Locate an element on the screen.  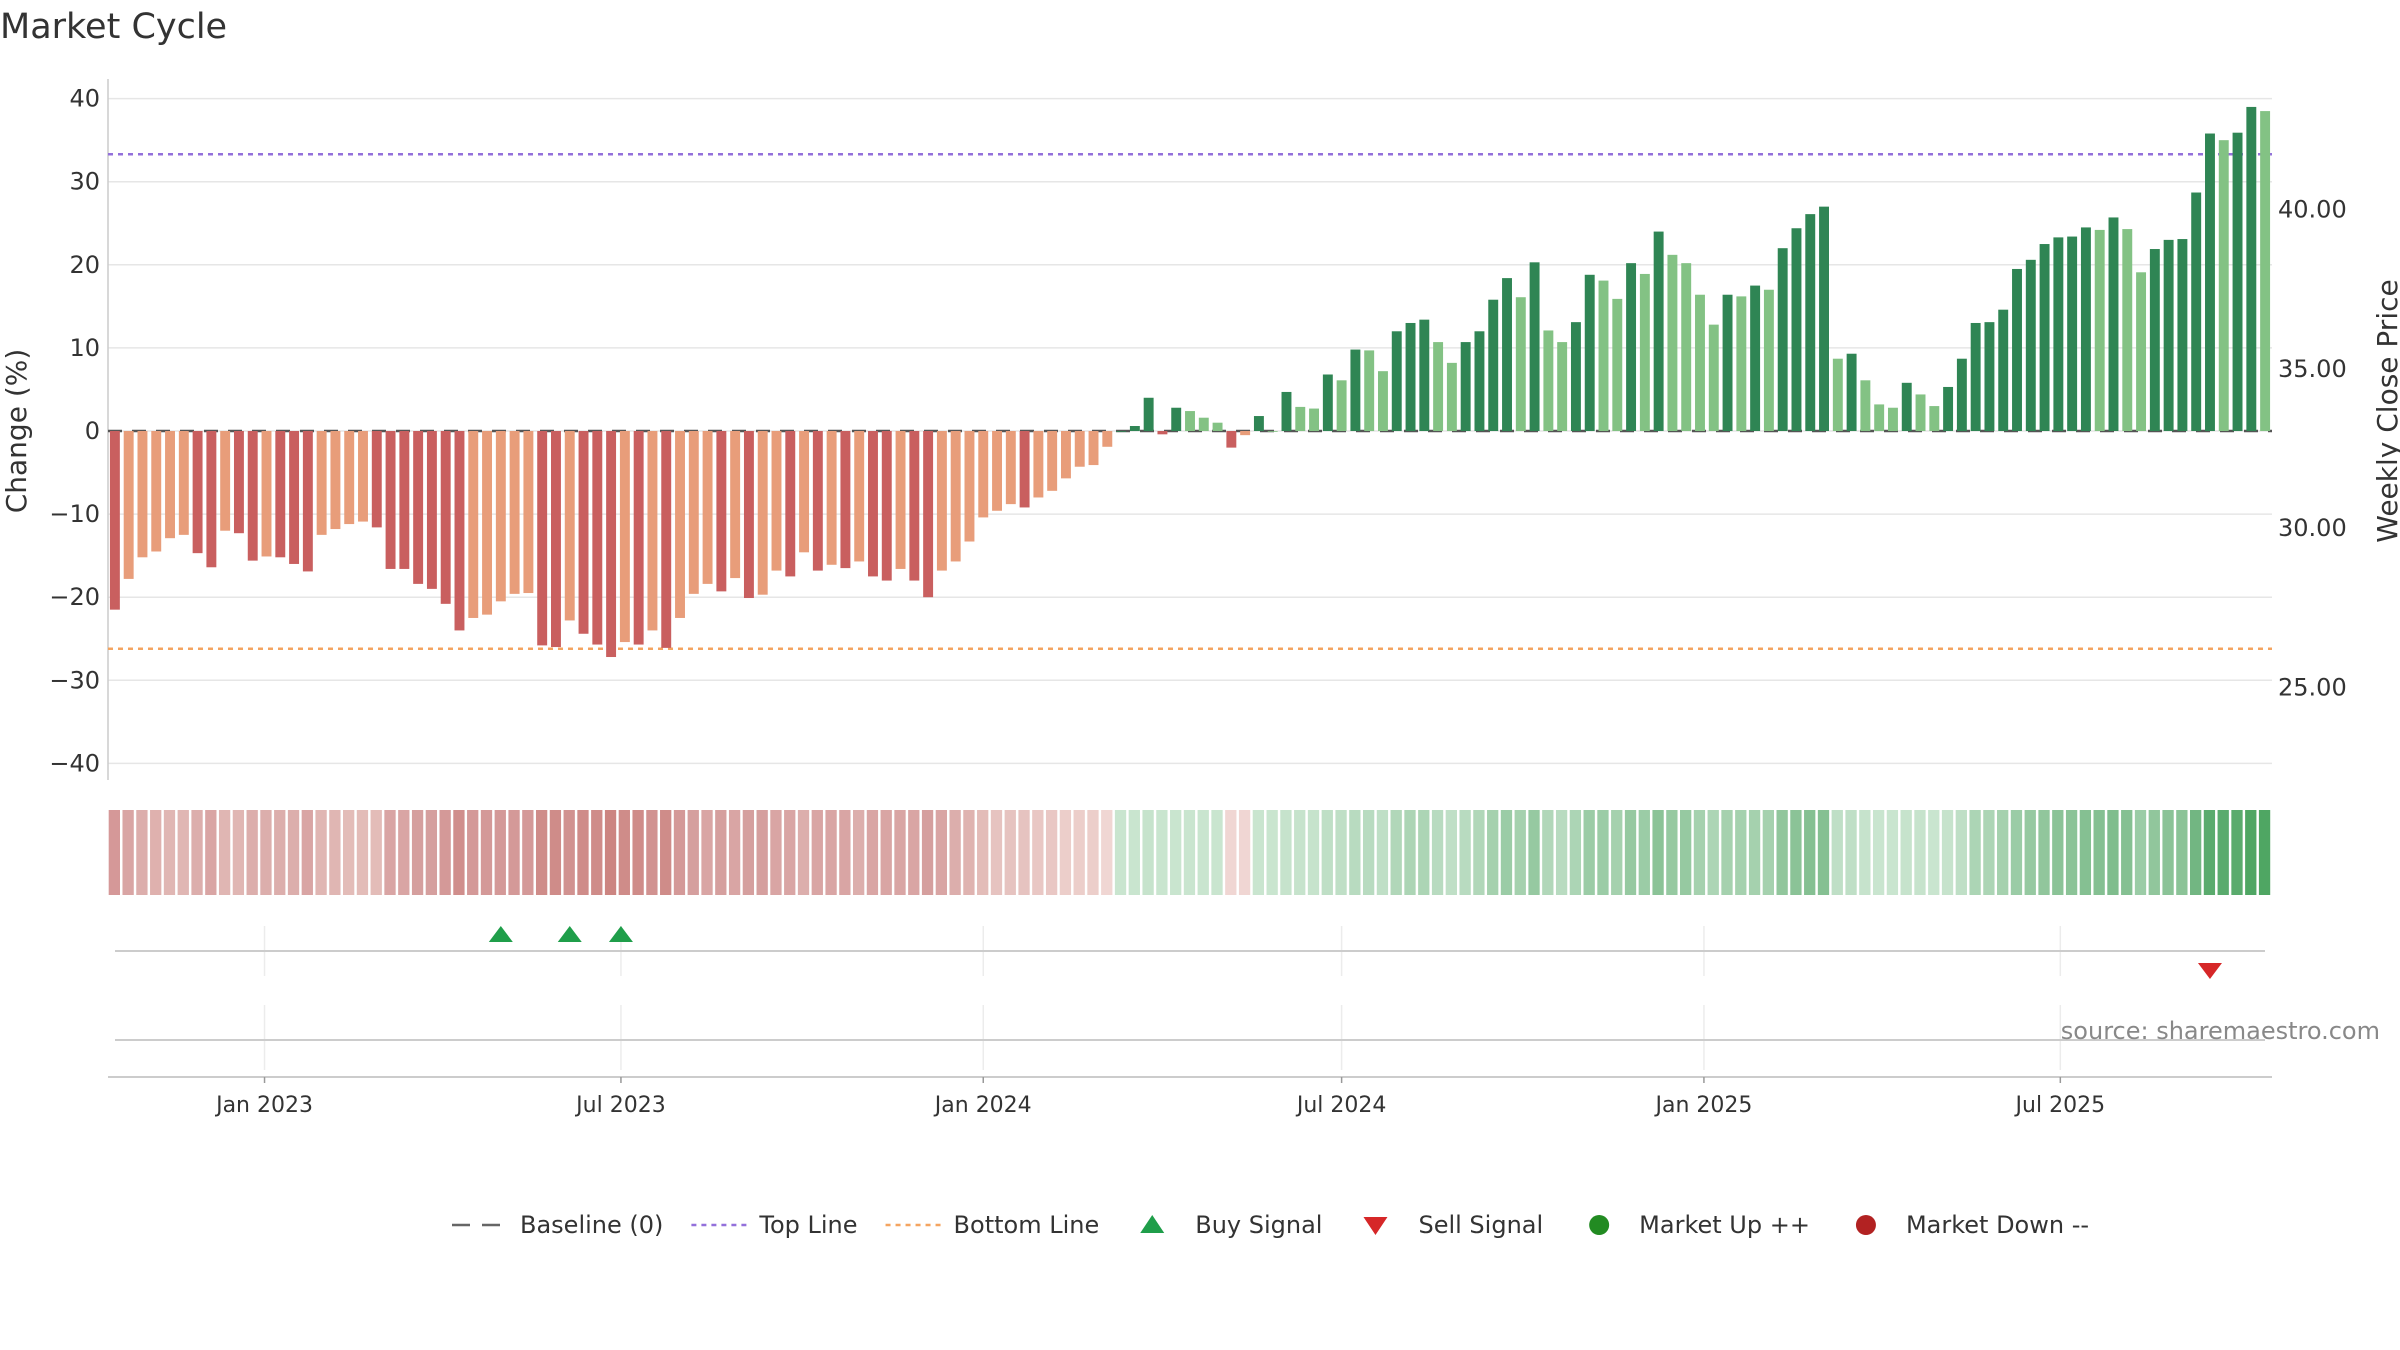
legend-sell-icon is located at coordinates (1375, 1226).